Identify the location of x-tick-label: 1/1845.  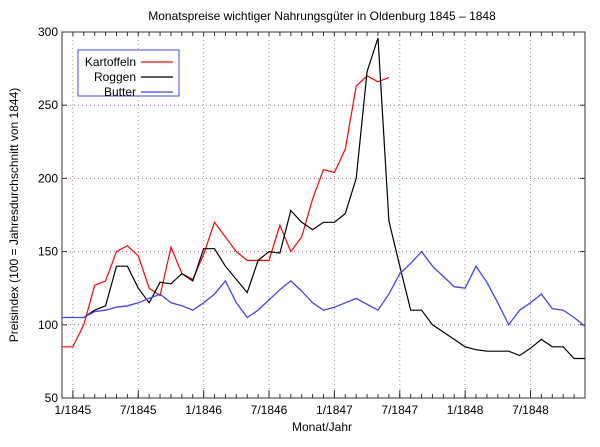
(73, 410).